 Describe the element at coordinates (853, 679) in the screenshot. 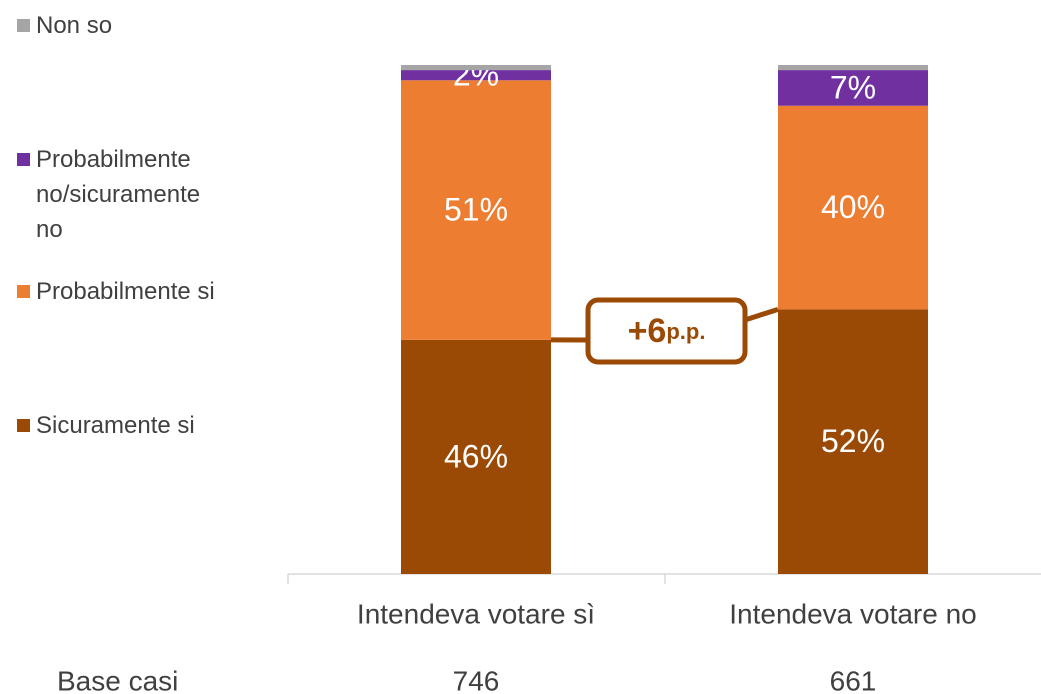

I see `base-count: 661` at that location.